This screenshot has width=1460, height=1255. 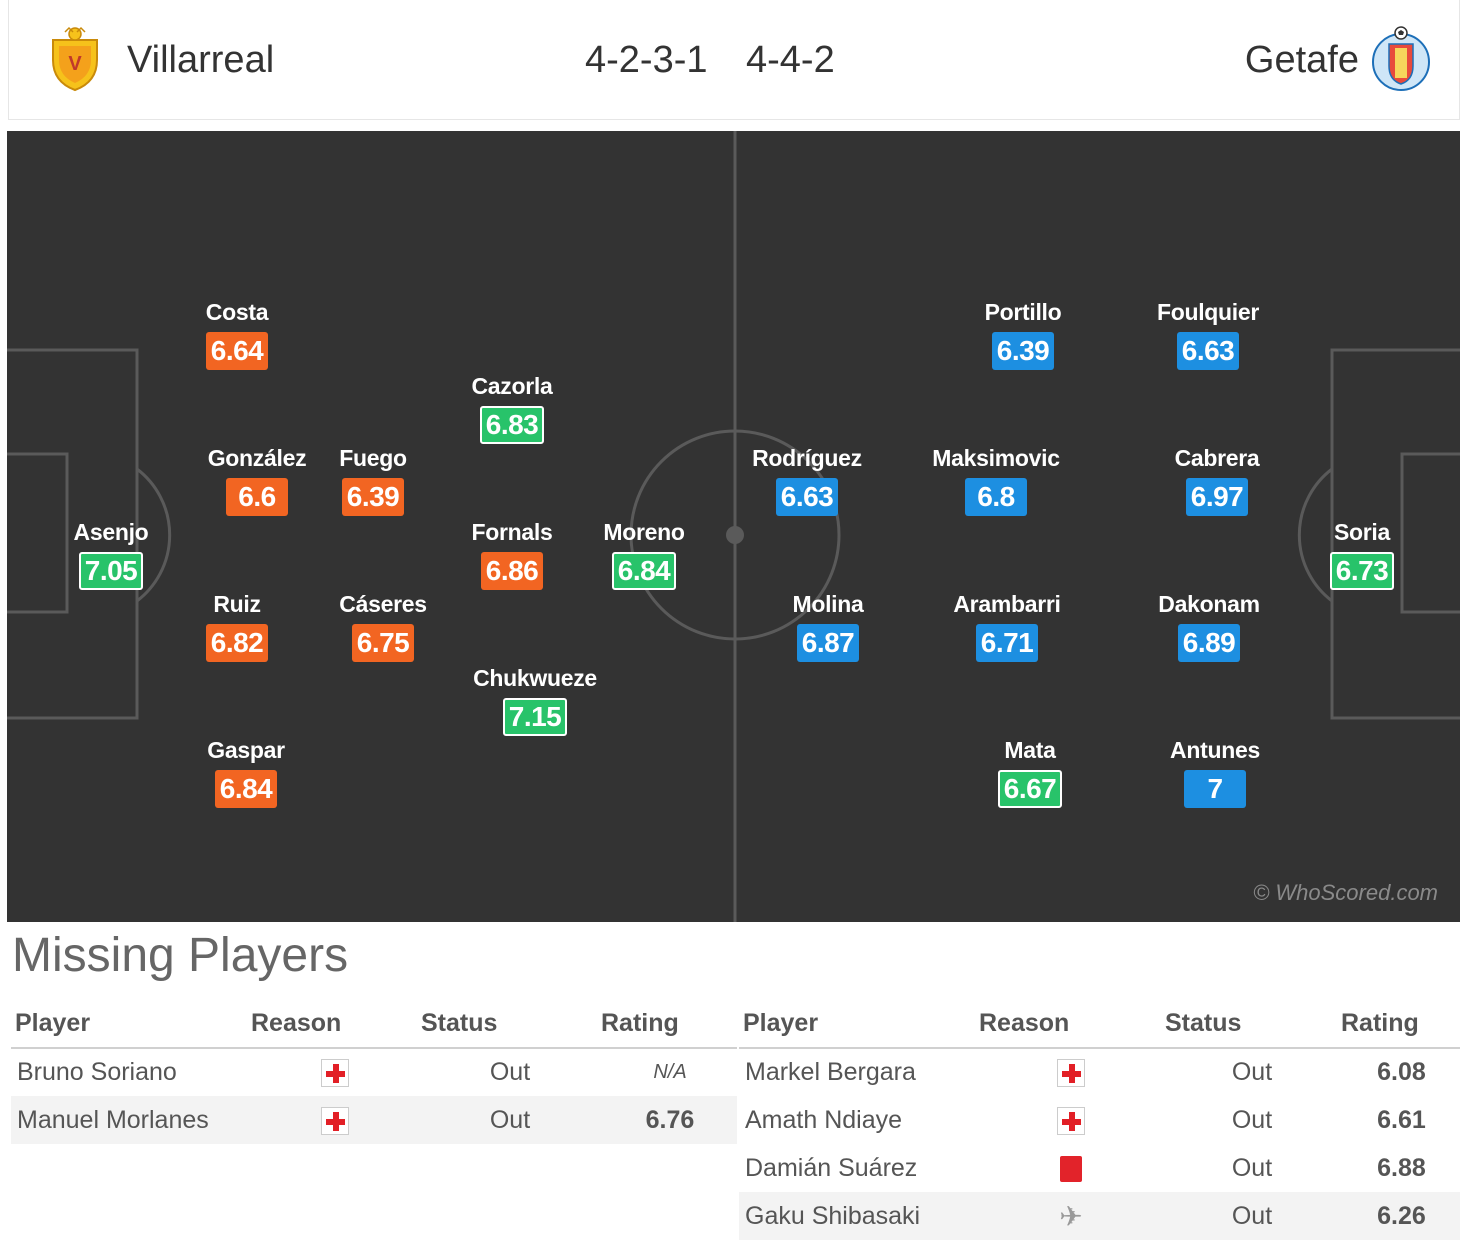 I want to click on player-soria: Soria 6.73, so click(x=1362, y=554).